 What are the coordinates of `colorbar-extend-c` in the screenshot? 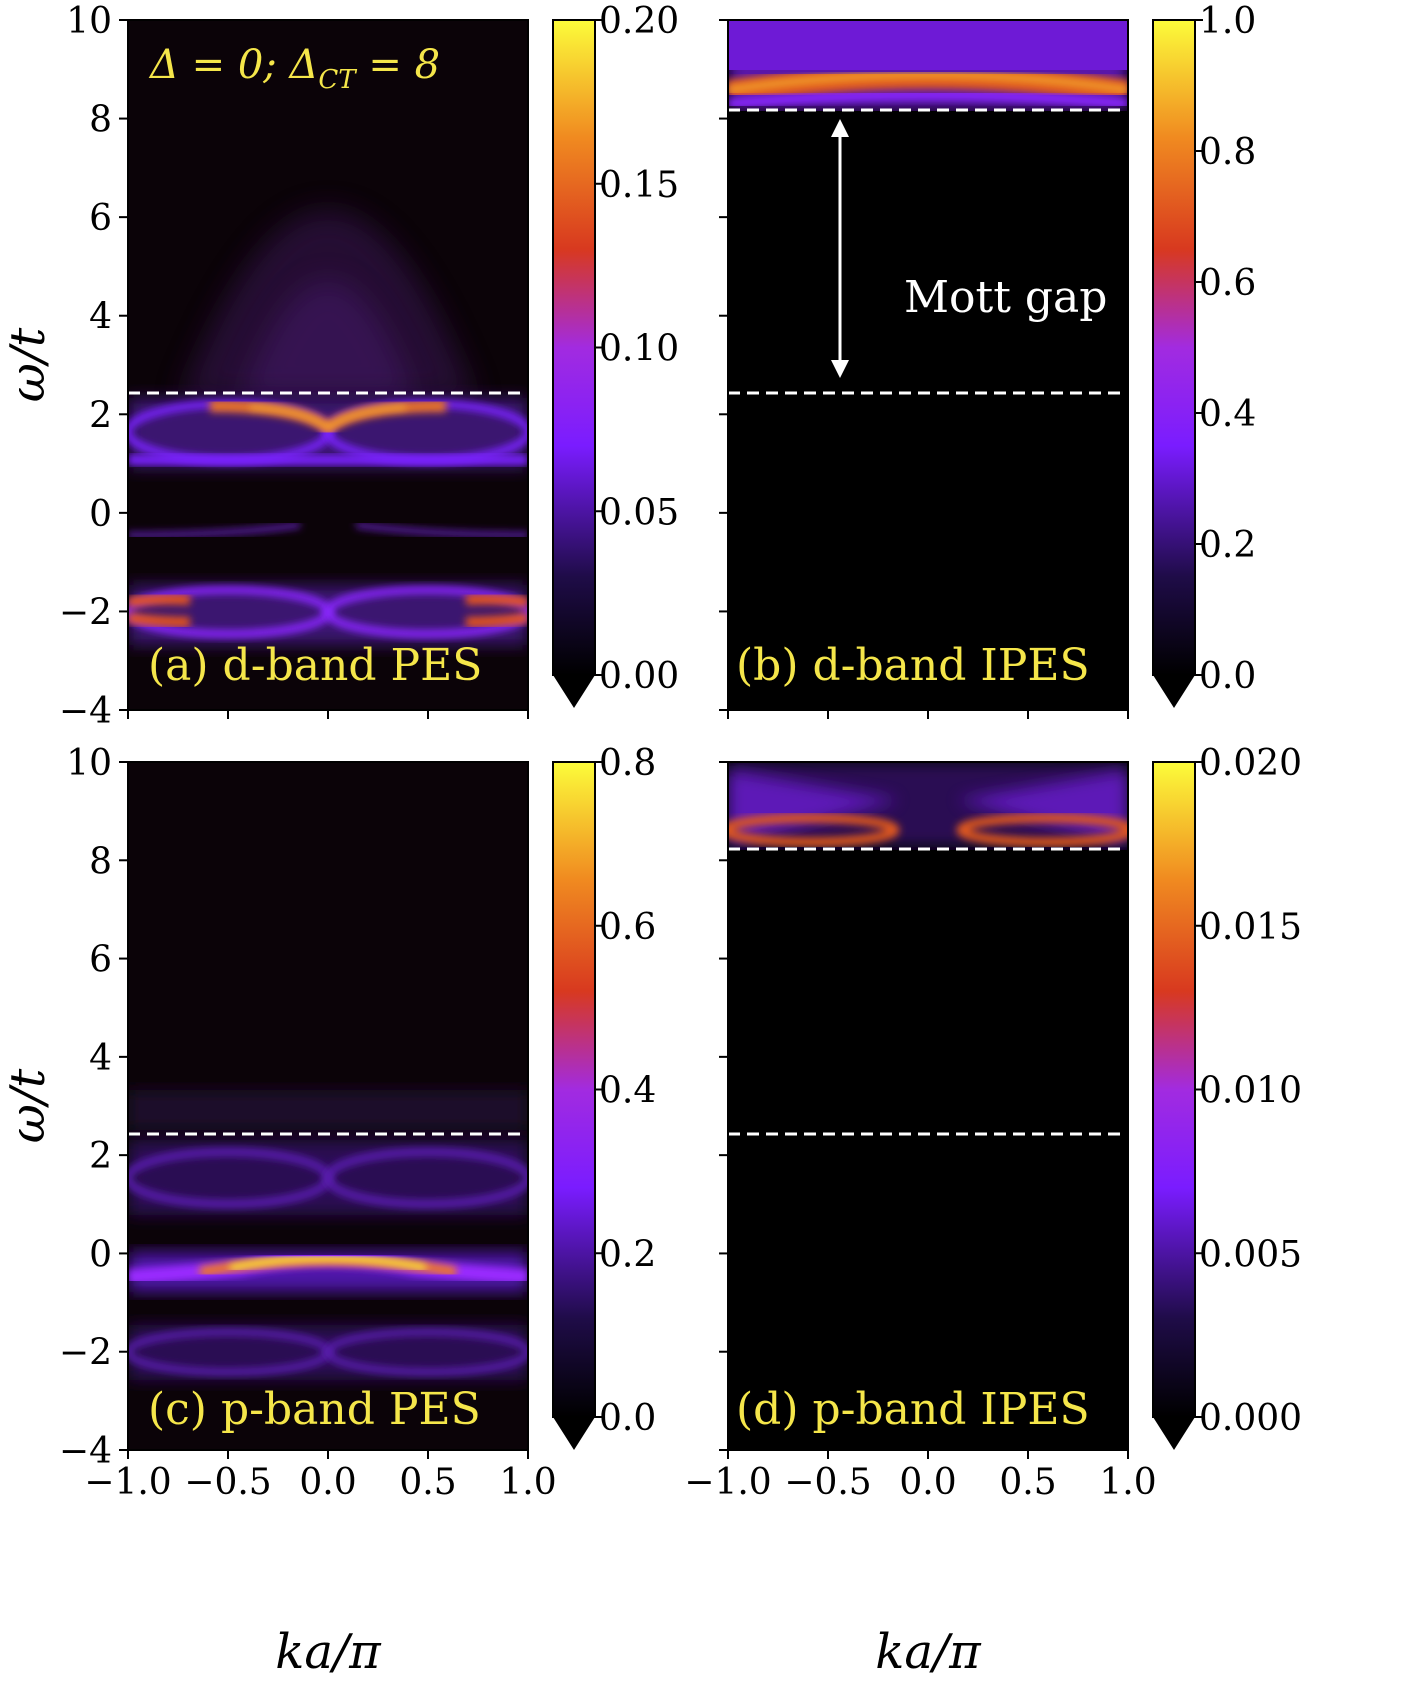 It's located at (574, 1433).